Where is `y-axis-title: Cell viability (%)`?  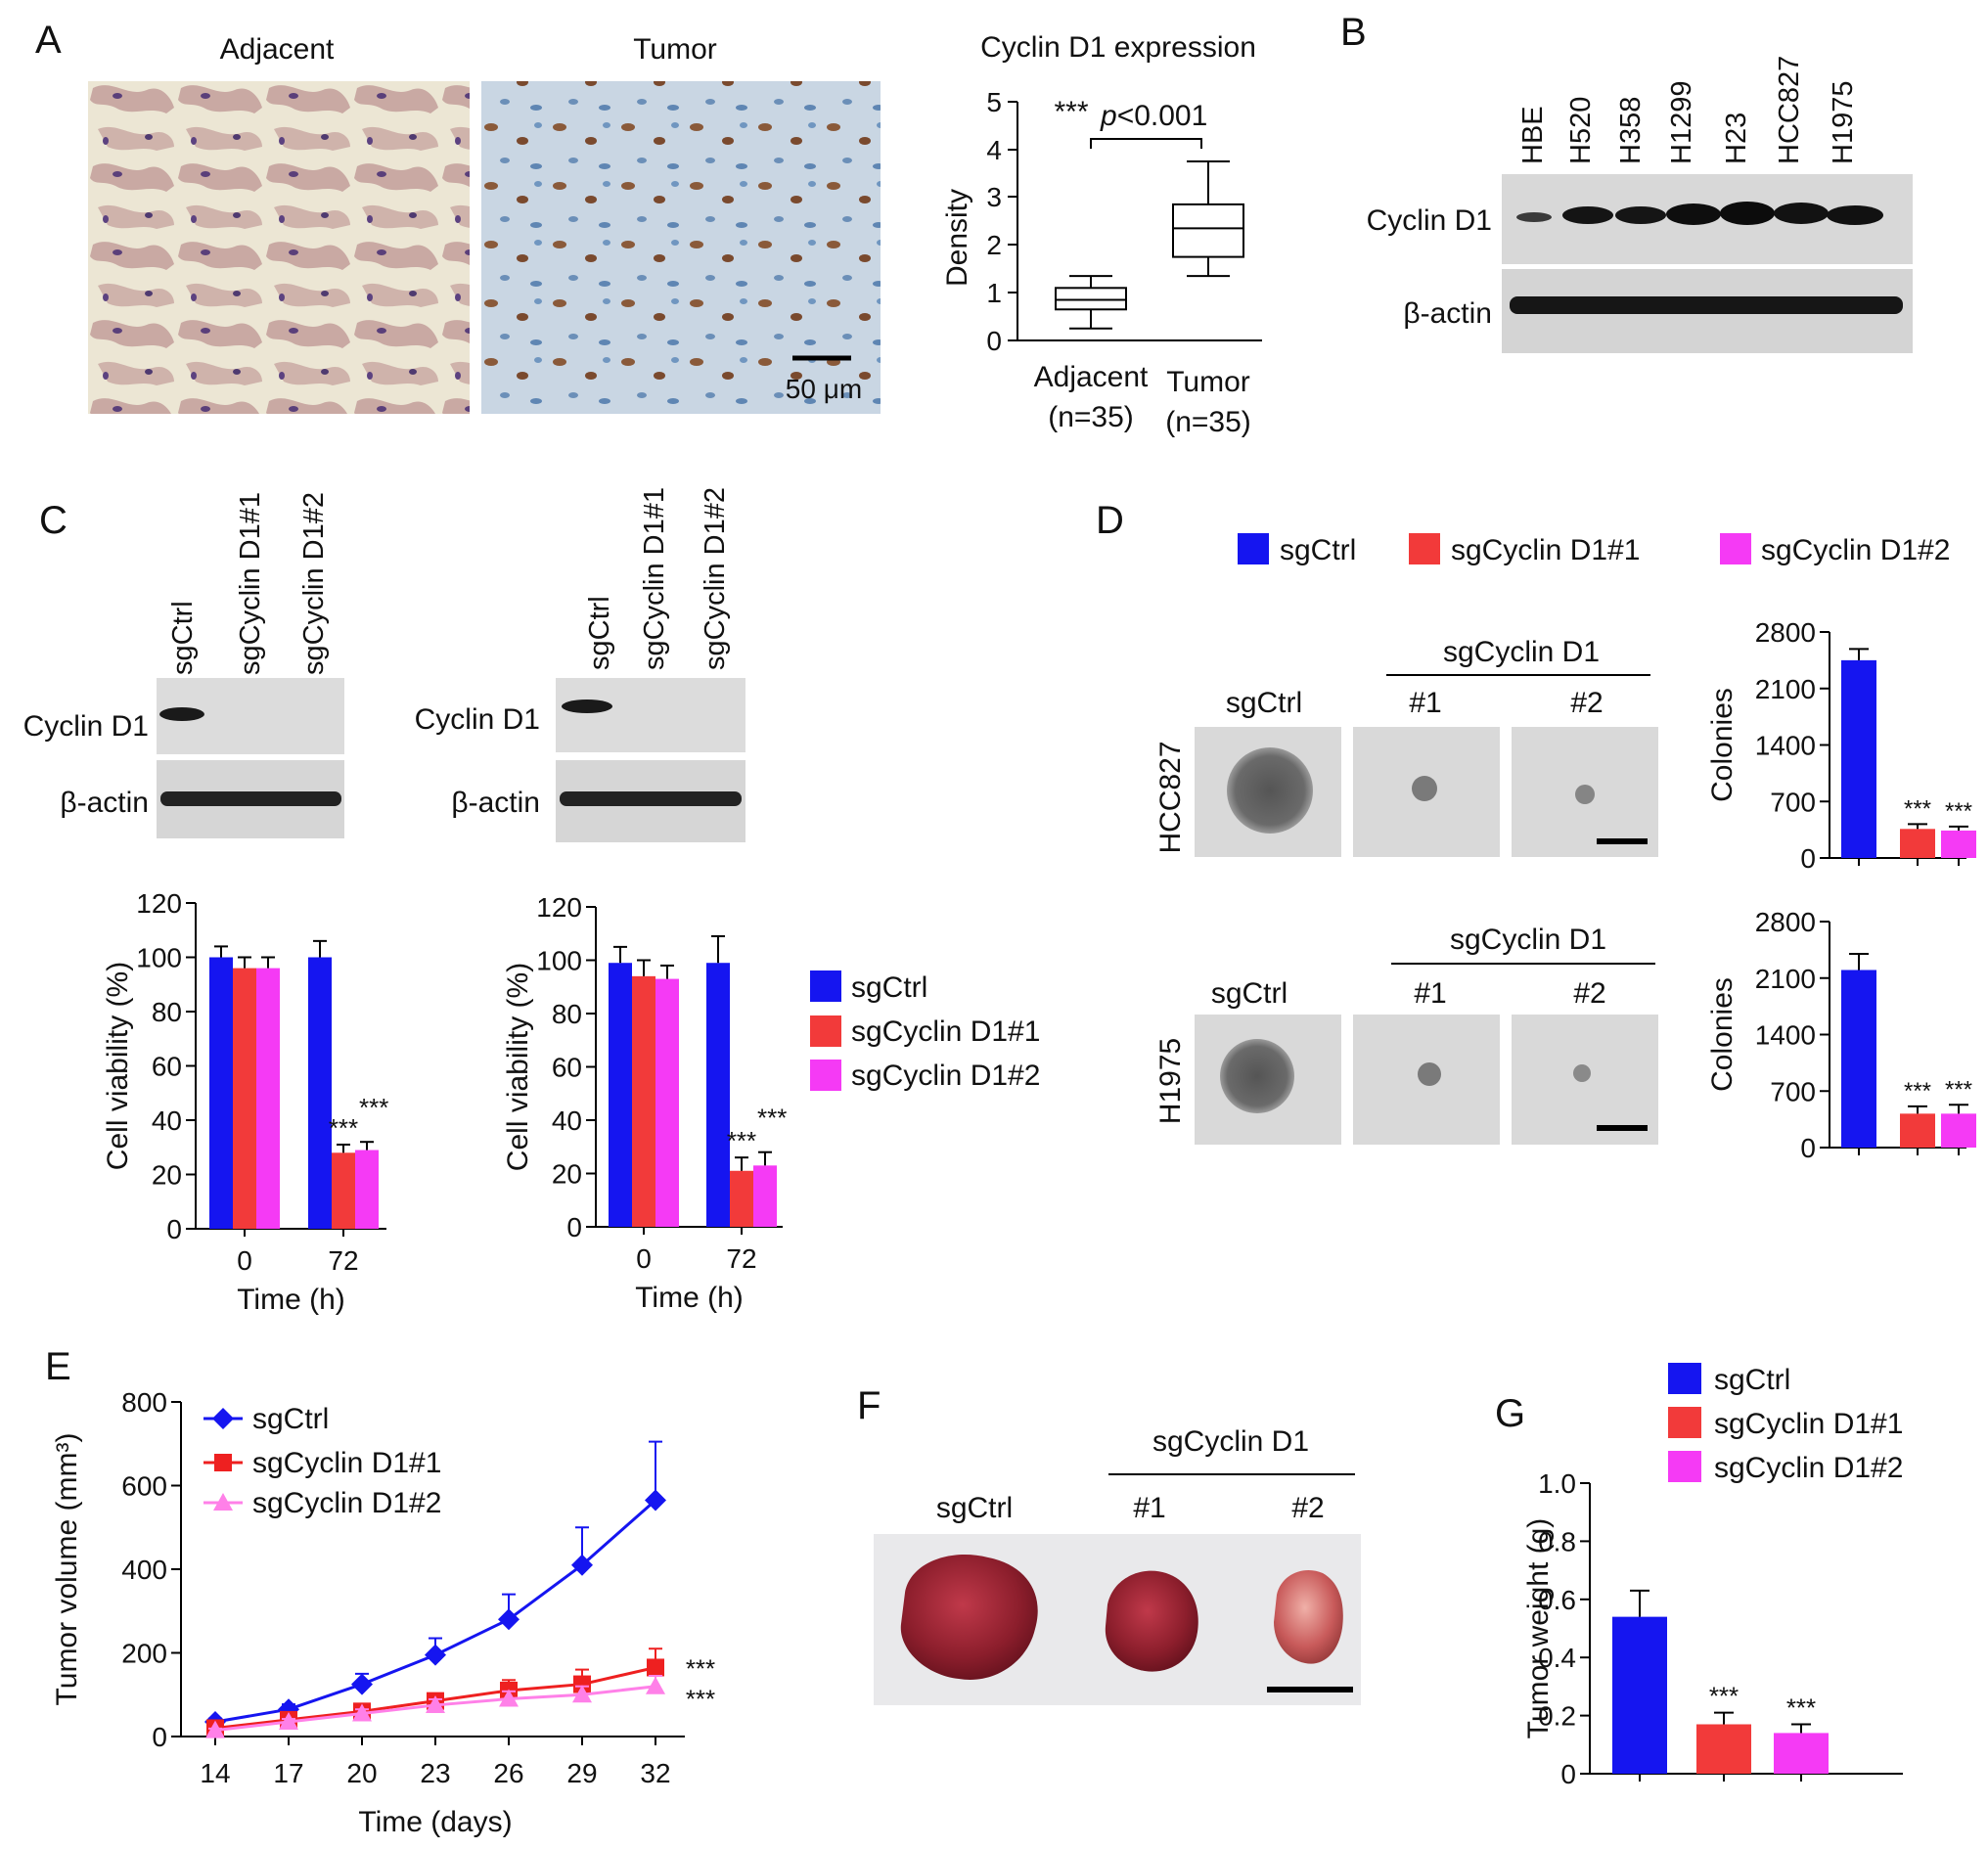 y-axis-title: Cell viability (%) is located at coordinates (518, 1067).